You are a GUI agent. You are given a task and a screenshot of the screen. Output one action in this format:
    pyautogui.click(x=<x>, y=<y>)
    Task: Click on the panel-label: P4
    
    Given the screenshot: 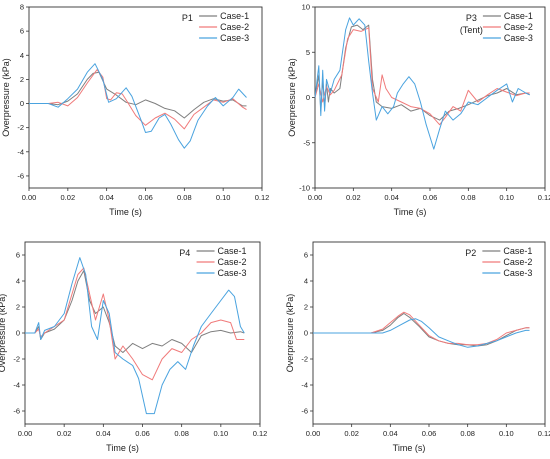 What is the action you would take?
    pyautogui.click(x=184, y=253)
    